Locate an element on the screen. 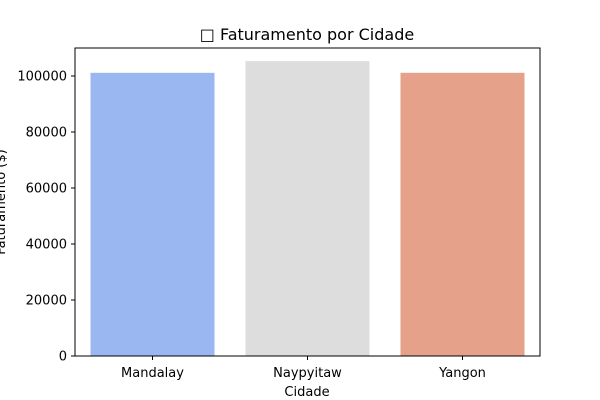 Image resolution: width=600 pixels, height=400 pixels. y-tick-label: 60000 is located at coordinates (46, 189).